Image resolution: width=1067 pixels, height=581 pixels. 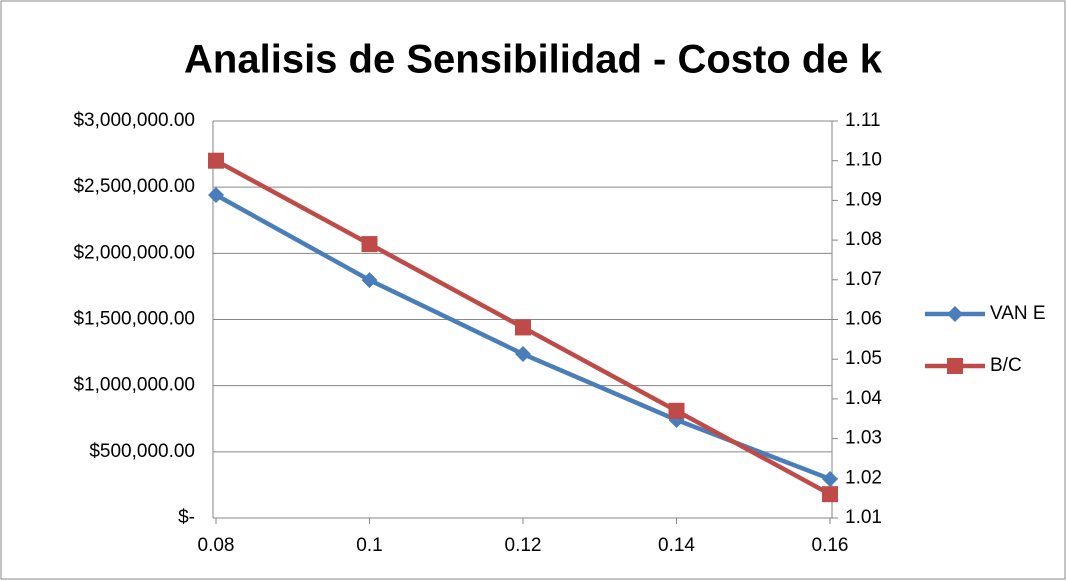 I want to click on y-tick-label: $2,500,000.00, so click(x=134, y=186).